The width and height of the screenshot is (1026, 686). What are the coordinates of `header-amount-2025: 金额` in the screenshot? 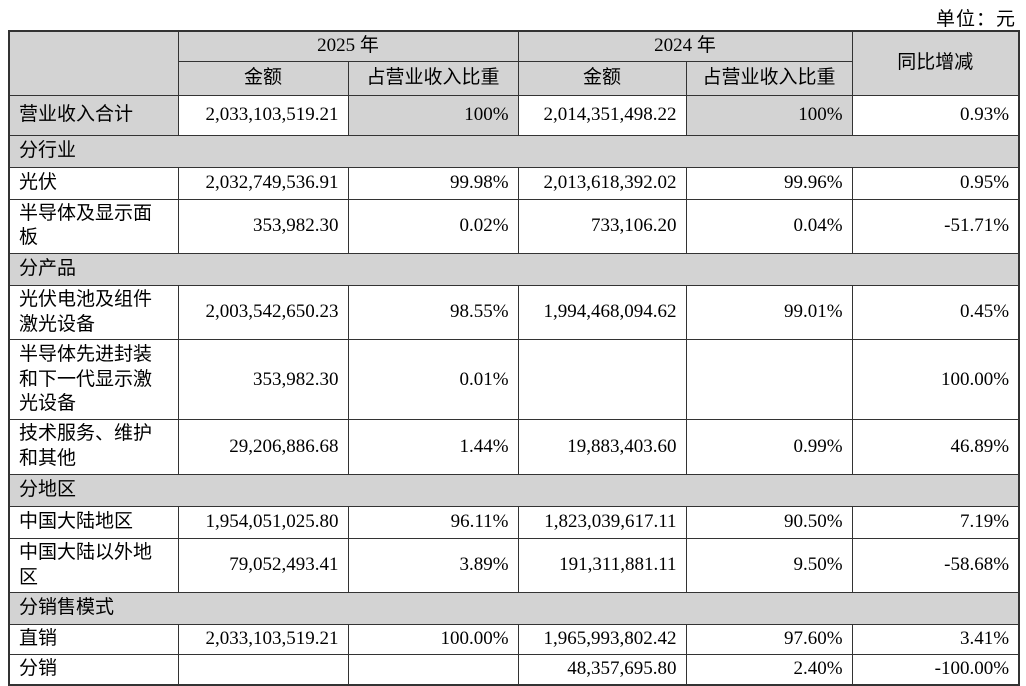 It's located at (263, 78).